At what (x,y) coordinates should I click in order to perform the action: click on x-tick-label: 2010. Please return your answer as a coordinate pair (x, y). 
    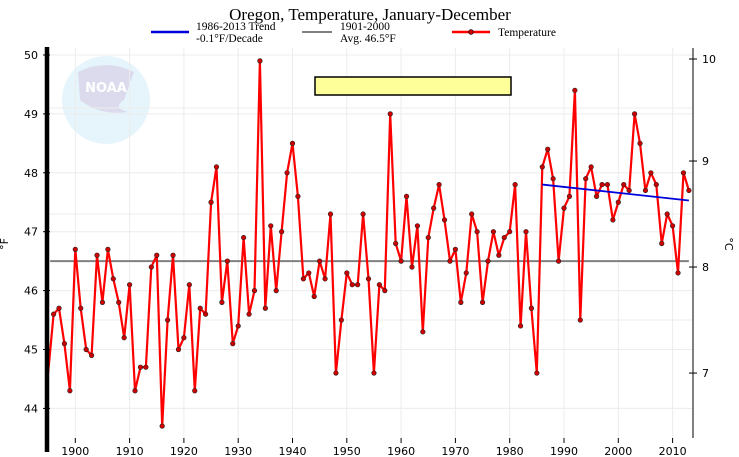
    Looking at the image, I should click on (673, 451).